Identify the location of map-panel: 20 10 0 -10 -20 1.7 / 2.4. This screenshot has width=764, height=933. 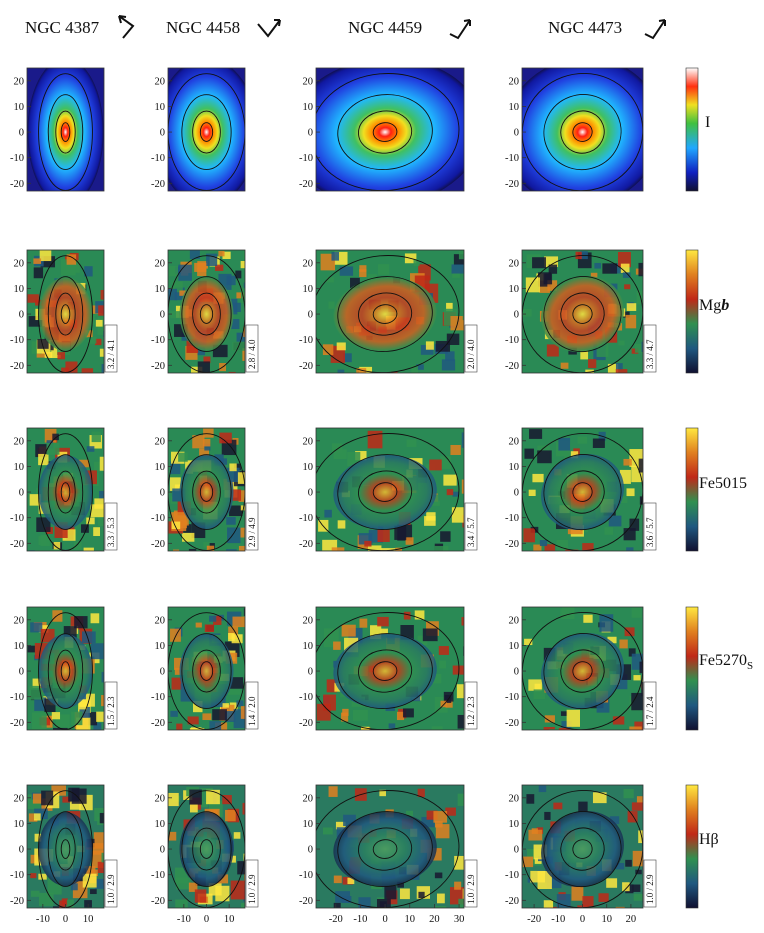
(581, 668).